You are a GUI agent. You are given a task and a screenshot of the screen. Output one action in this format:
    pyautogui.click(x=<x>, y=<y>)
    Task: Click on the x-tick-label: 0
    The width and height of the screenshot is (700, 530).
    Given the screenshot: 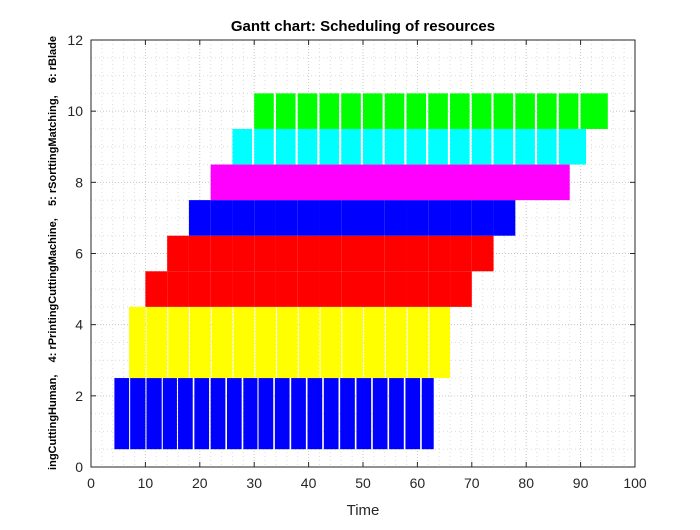 What is the action you would take?
    pyautogui.click(x=91, y=483)
    